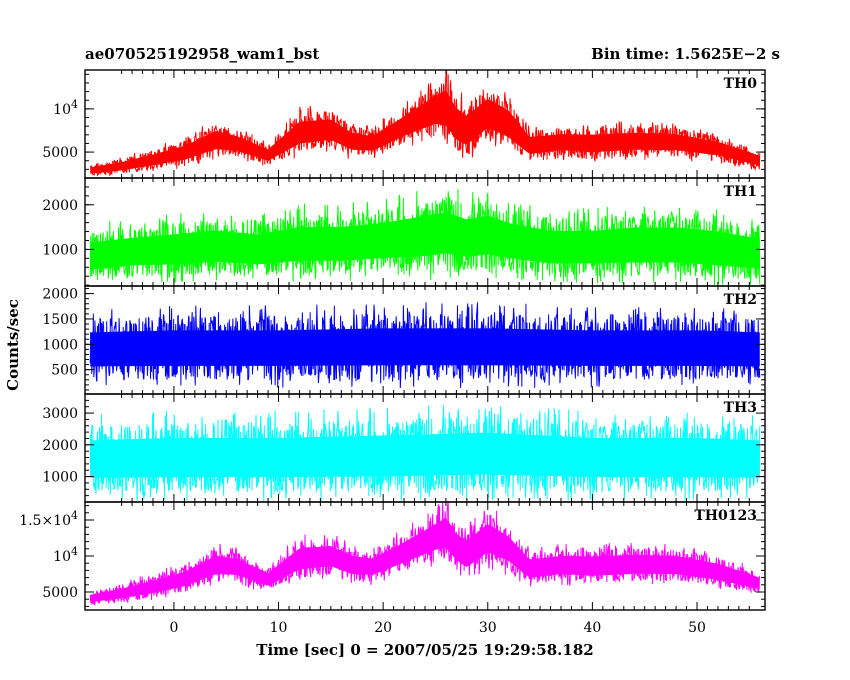  What do you see at coordinates (685, 54) in the screenshot?
I see `chart-title-right: Bin time: 1.5625E−2 s` at bounding box center [685, 54].